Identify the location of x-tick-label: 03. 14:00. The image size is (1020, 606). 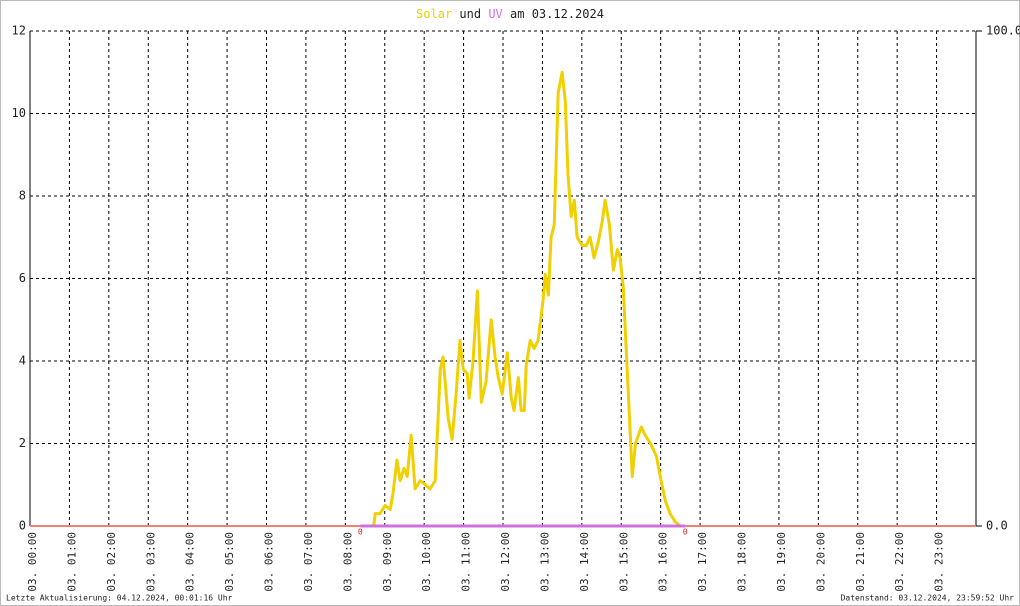
(584, 562).